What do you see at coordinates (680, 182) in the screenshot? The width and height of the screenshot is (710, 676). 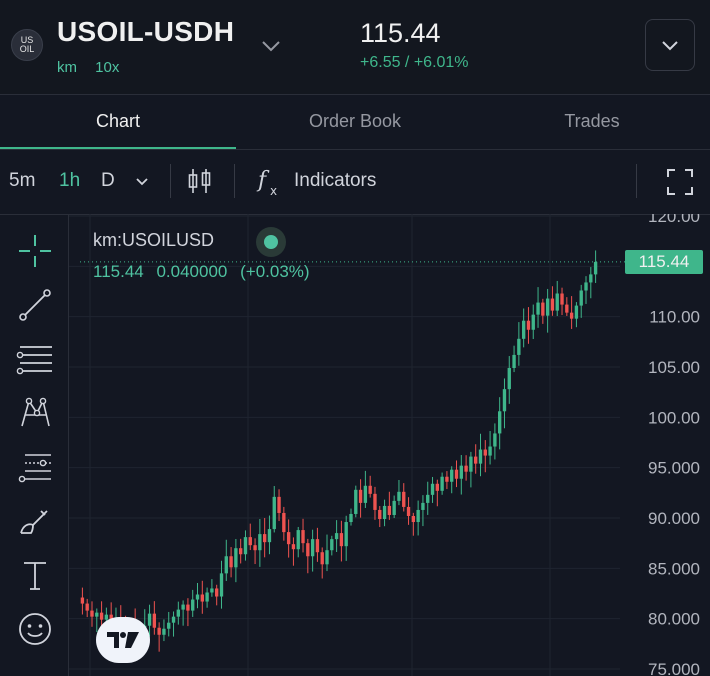 I see `fullscreen-icon` at bounding box center [680, 182].